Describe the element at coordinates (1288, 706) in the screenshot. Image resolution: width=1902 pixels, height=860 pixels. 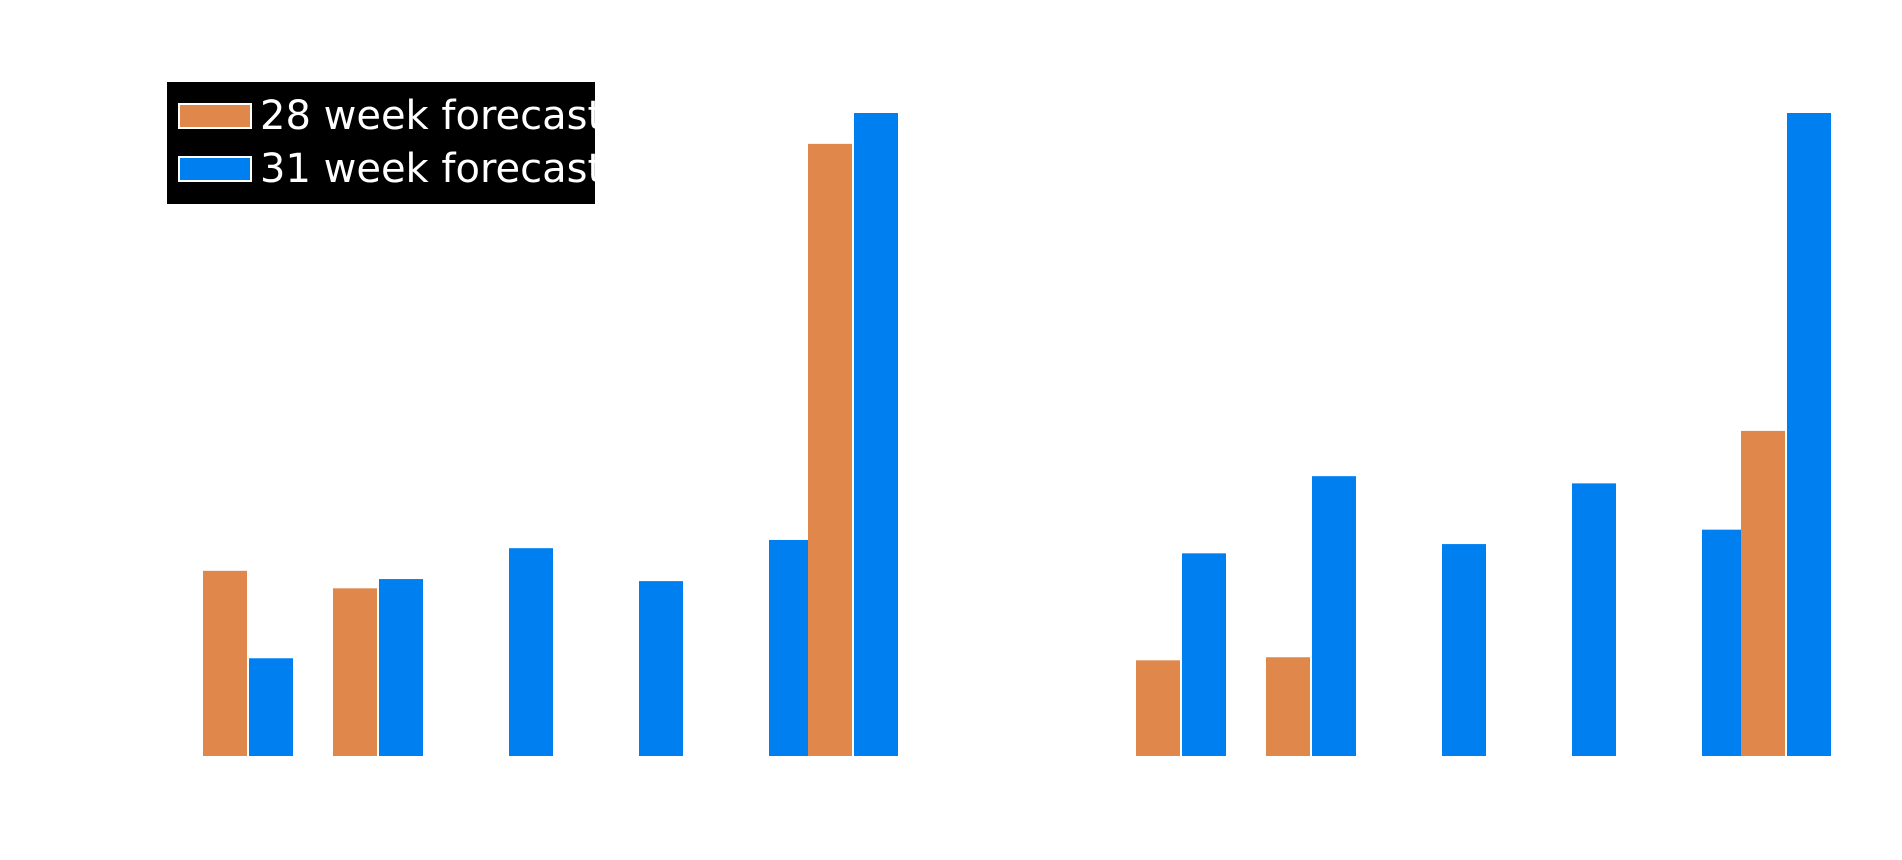
I see `bar-panel2-cat2-28-week` at that location.